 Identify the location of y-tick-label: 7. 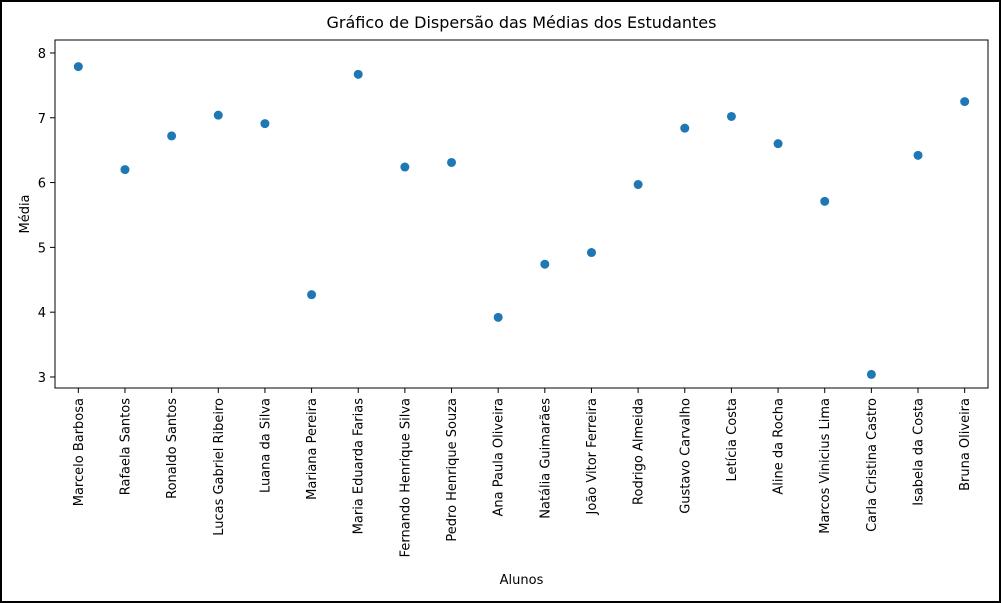
(42, 119).